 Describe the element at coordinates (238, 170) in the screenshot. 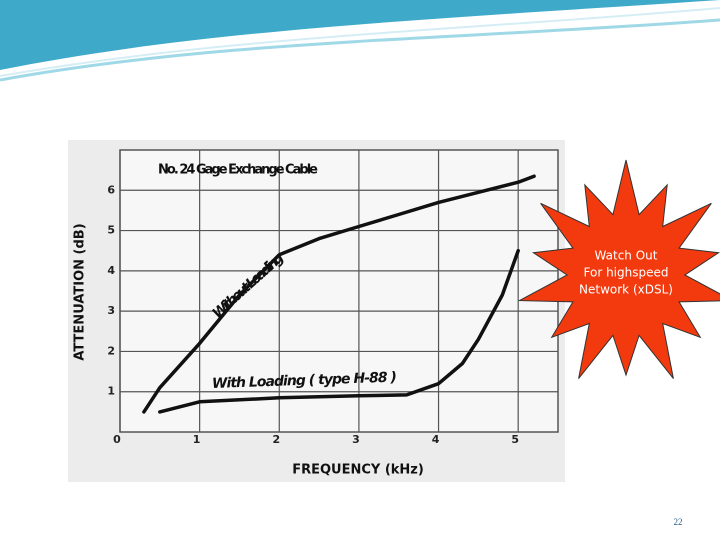

I see `chart-title: No. 24 Gage Exchange Cable` at that location.